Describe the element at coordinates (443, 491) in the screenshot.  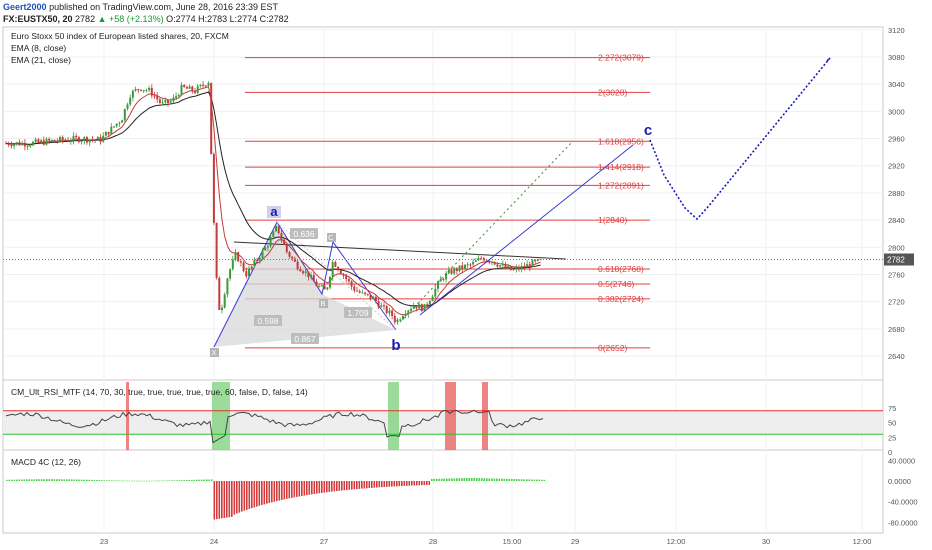
I see `macd-pane` at that location.